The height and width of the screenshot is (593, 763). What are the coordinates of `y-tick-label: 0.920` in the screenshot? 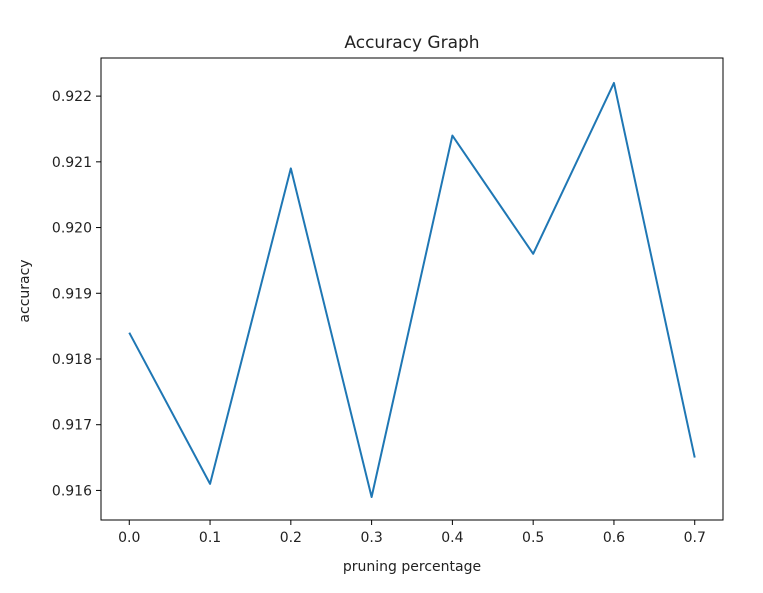 It's located at (72, 229).